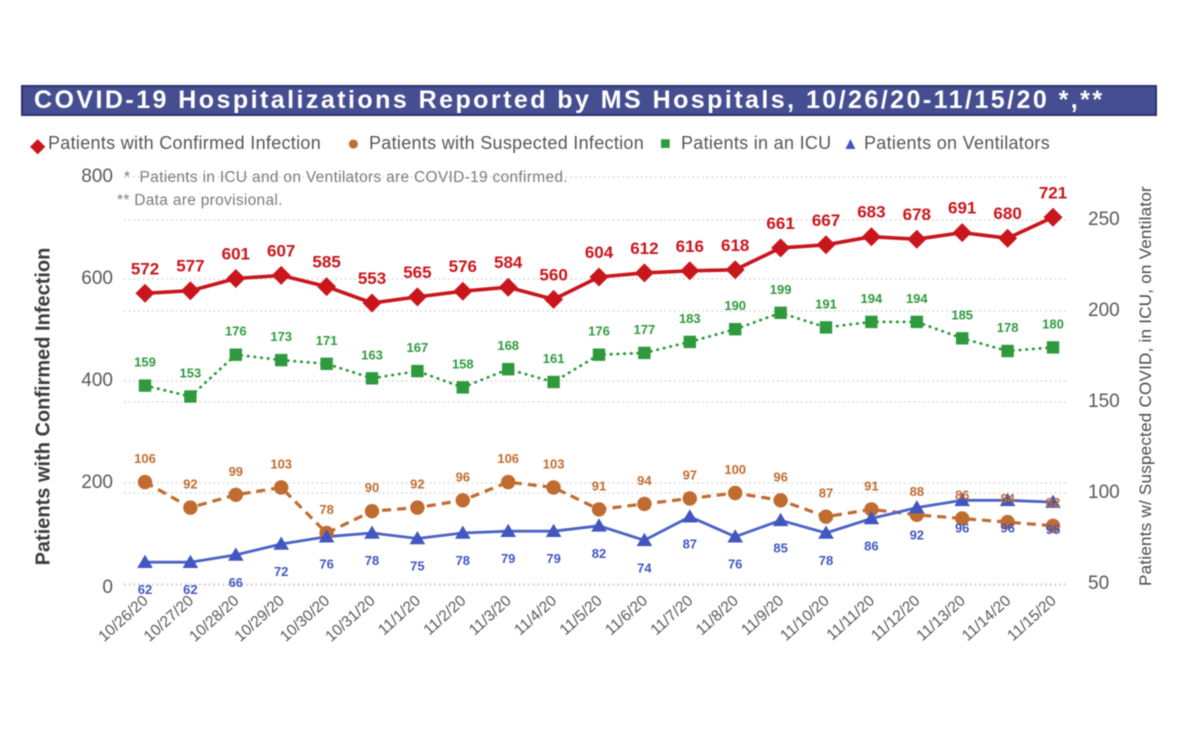  I want to click on svg-text: 11/11/20, so click(851, 618).